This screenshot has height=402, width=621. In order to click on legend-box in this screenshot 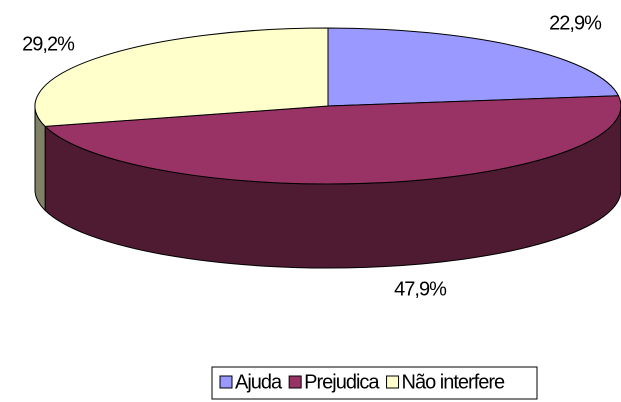, I will do `click(374, 383)`.